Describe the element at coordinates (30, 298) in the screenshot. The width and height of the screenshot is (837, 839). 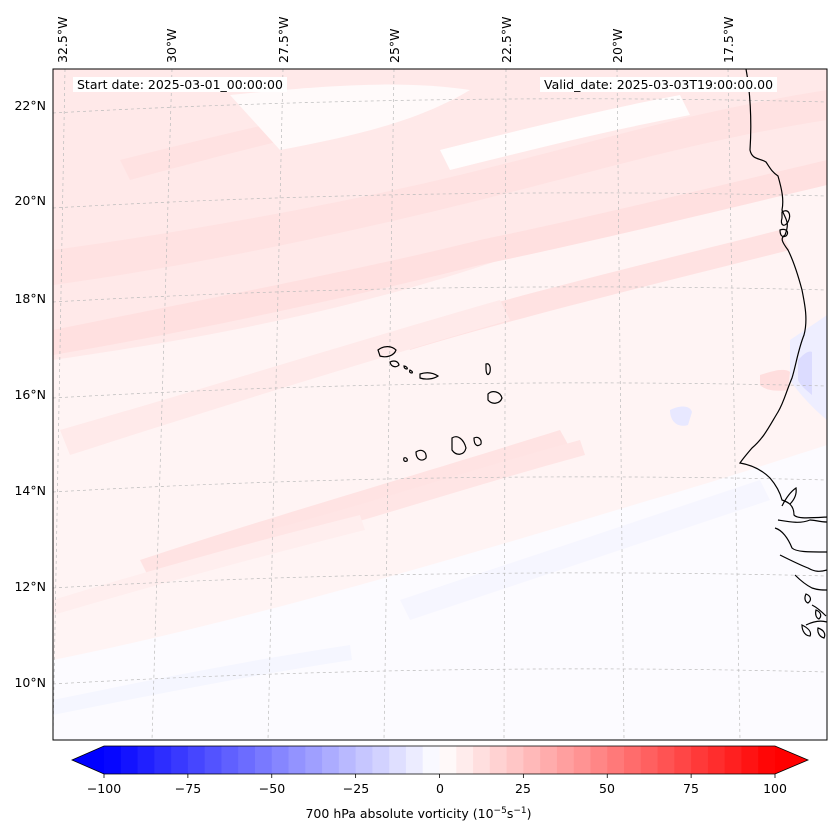
I see `lat-label-18N: 18°N` at that location.